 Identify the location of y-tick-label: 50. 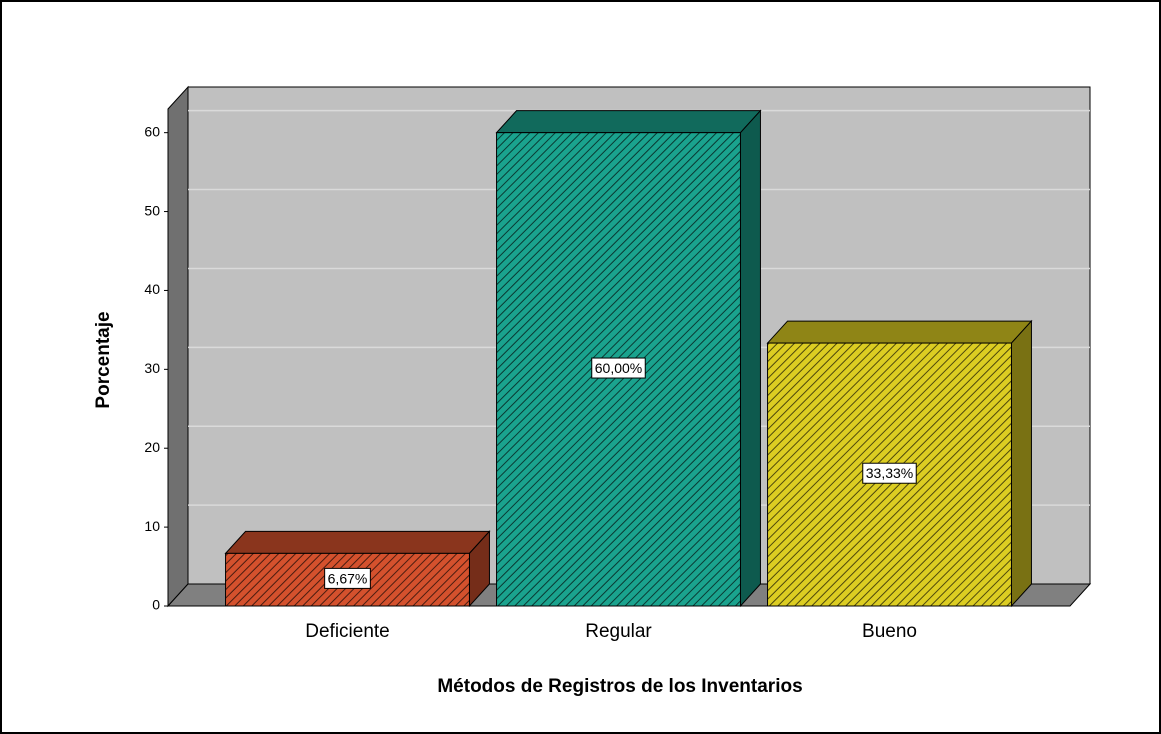
(152, 210).